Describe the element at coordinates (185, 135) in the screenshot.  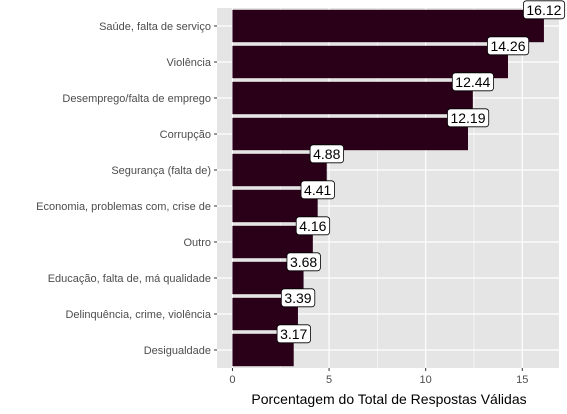
I see `category-label: Corrupção` at that location.